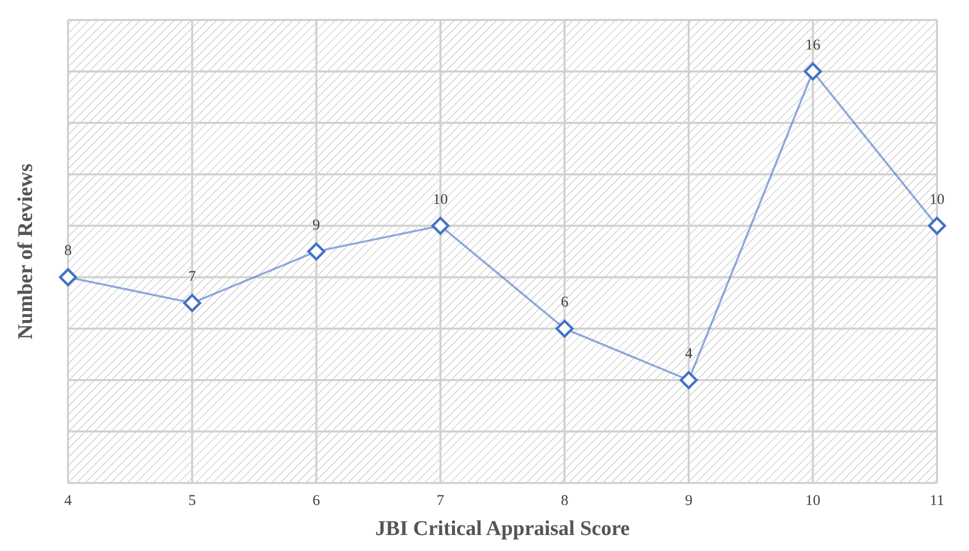 Image resolution: width=969 pixels, height=551 pixels. Describe the element at coordinates (316, 226) in the screenshot. I see `data-label: 9` at that location.